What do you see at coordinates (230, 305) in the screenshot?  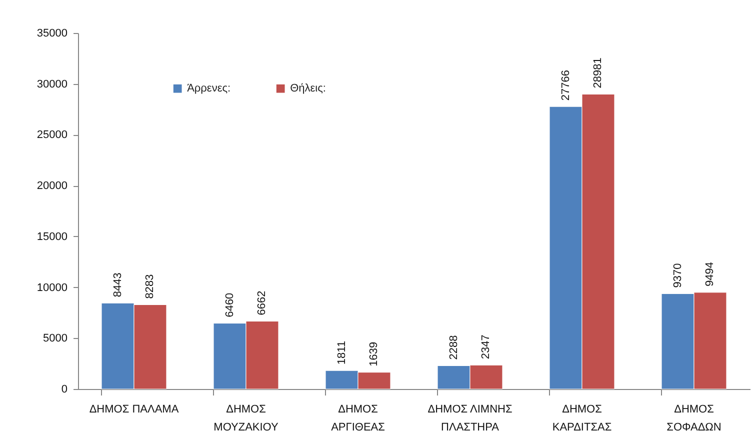 I see `data-label: 6460` at bounding box center [230, 305].